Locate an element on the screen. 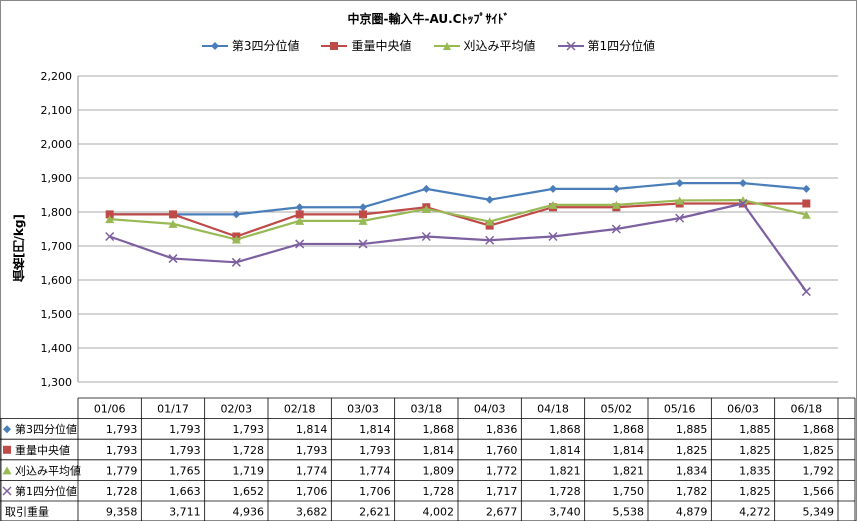 The height and width of the screenshot is (521, 857). x-tick-label: 03/03 is located at coordinates (363, 409).